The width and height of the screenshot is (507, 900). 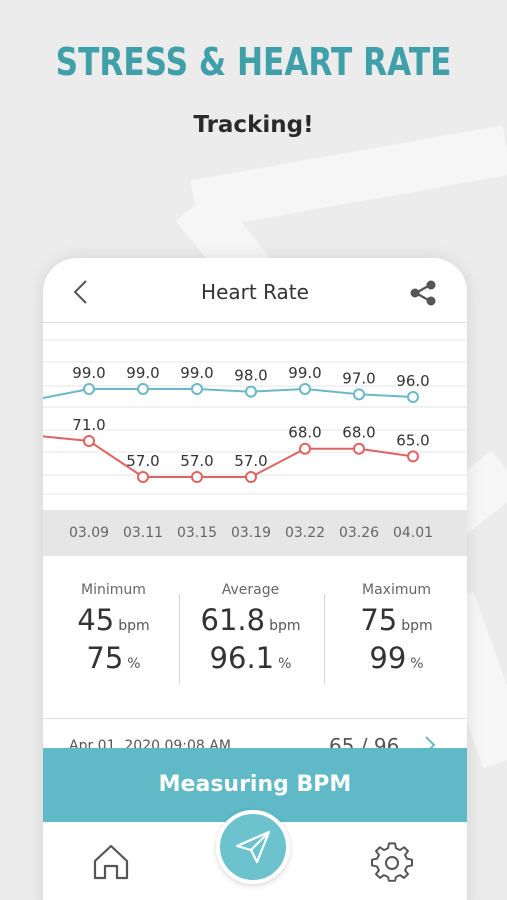 What do you see at coordinates (250, 376) in the screenshot?
I see `data-label: 98.0` at bounding box center [250, 376].